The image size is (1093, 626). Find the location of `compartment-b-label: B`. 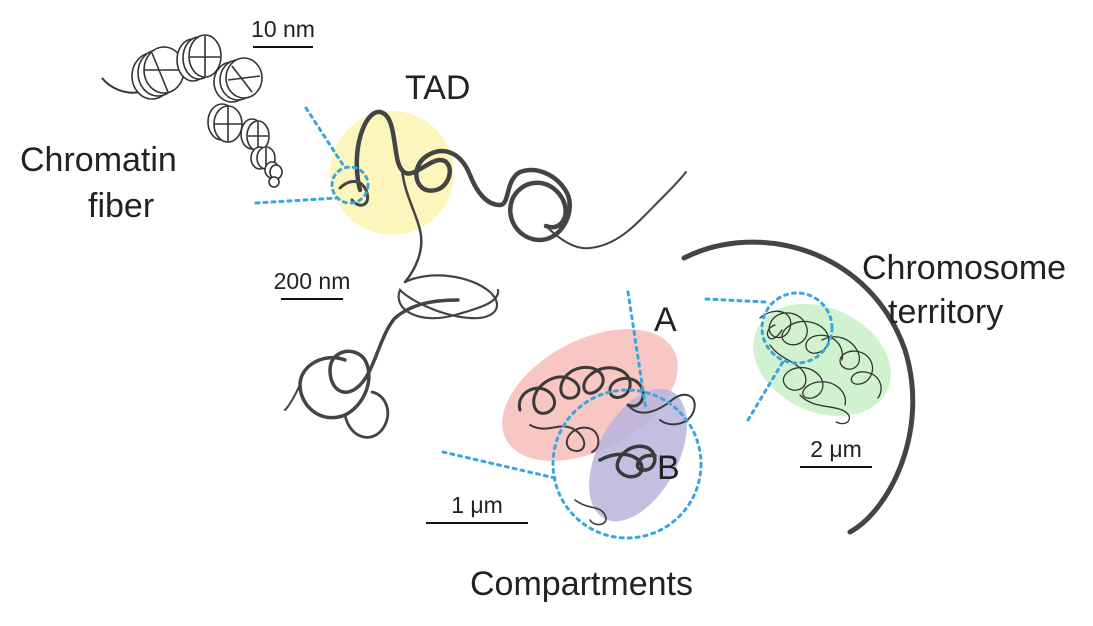

compartment-b-label: B is located at coordinates (668, 468).